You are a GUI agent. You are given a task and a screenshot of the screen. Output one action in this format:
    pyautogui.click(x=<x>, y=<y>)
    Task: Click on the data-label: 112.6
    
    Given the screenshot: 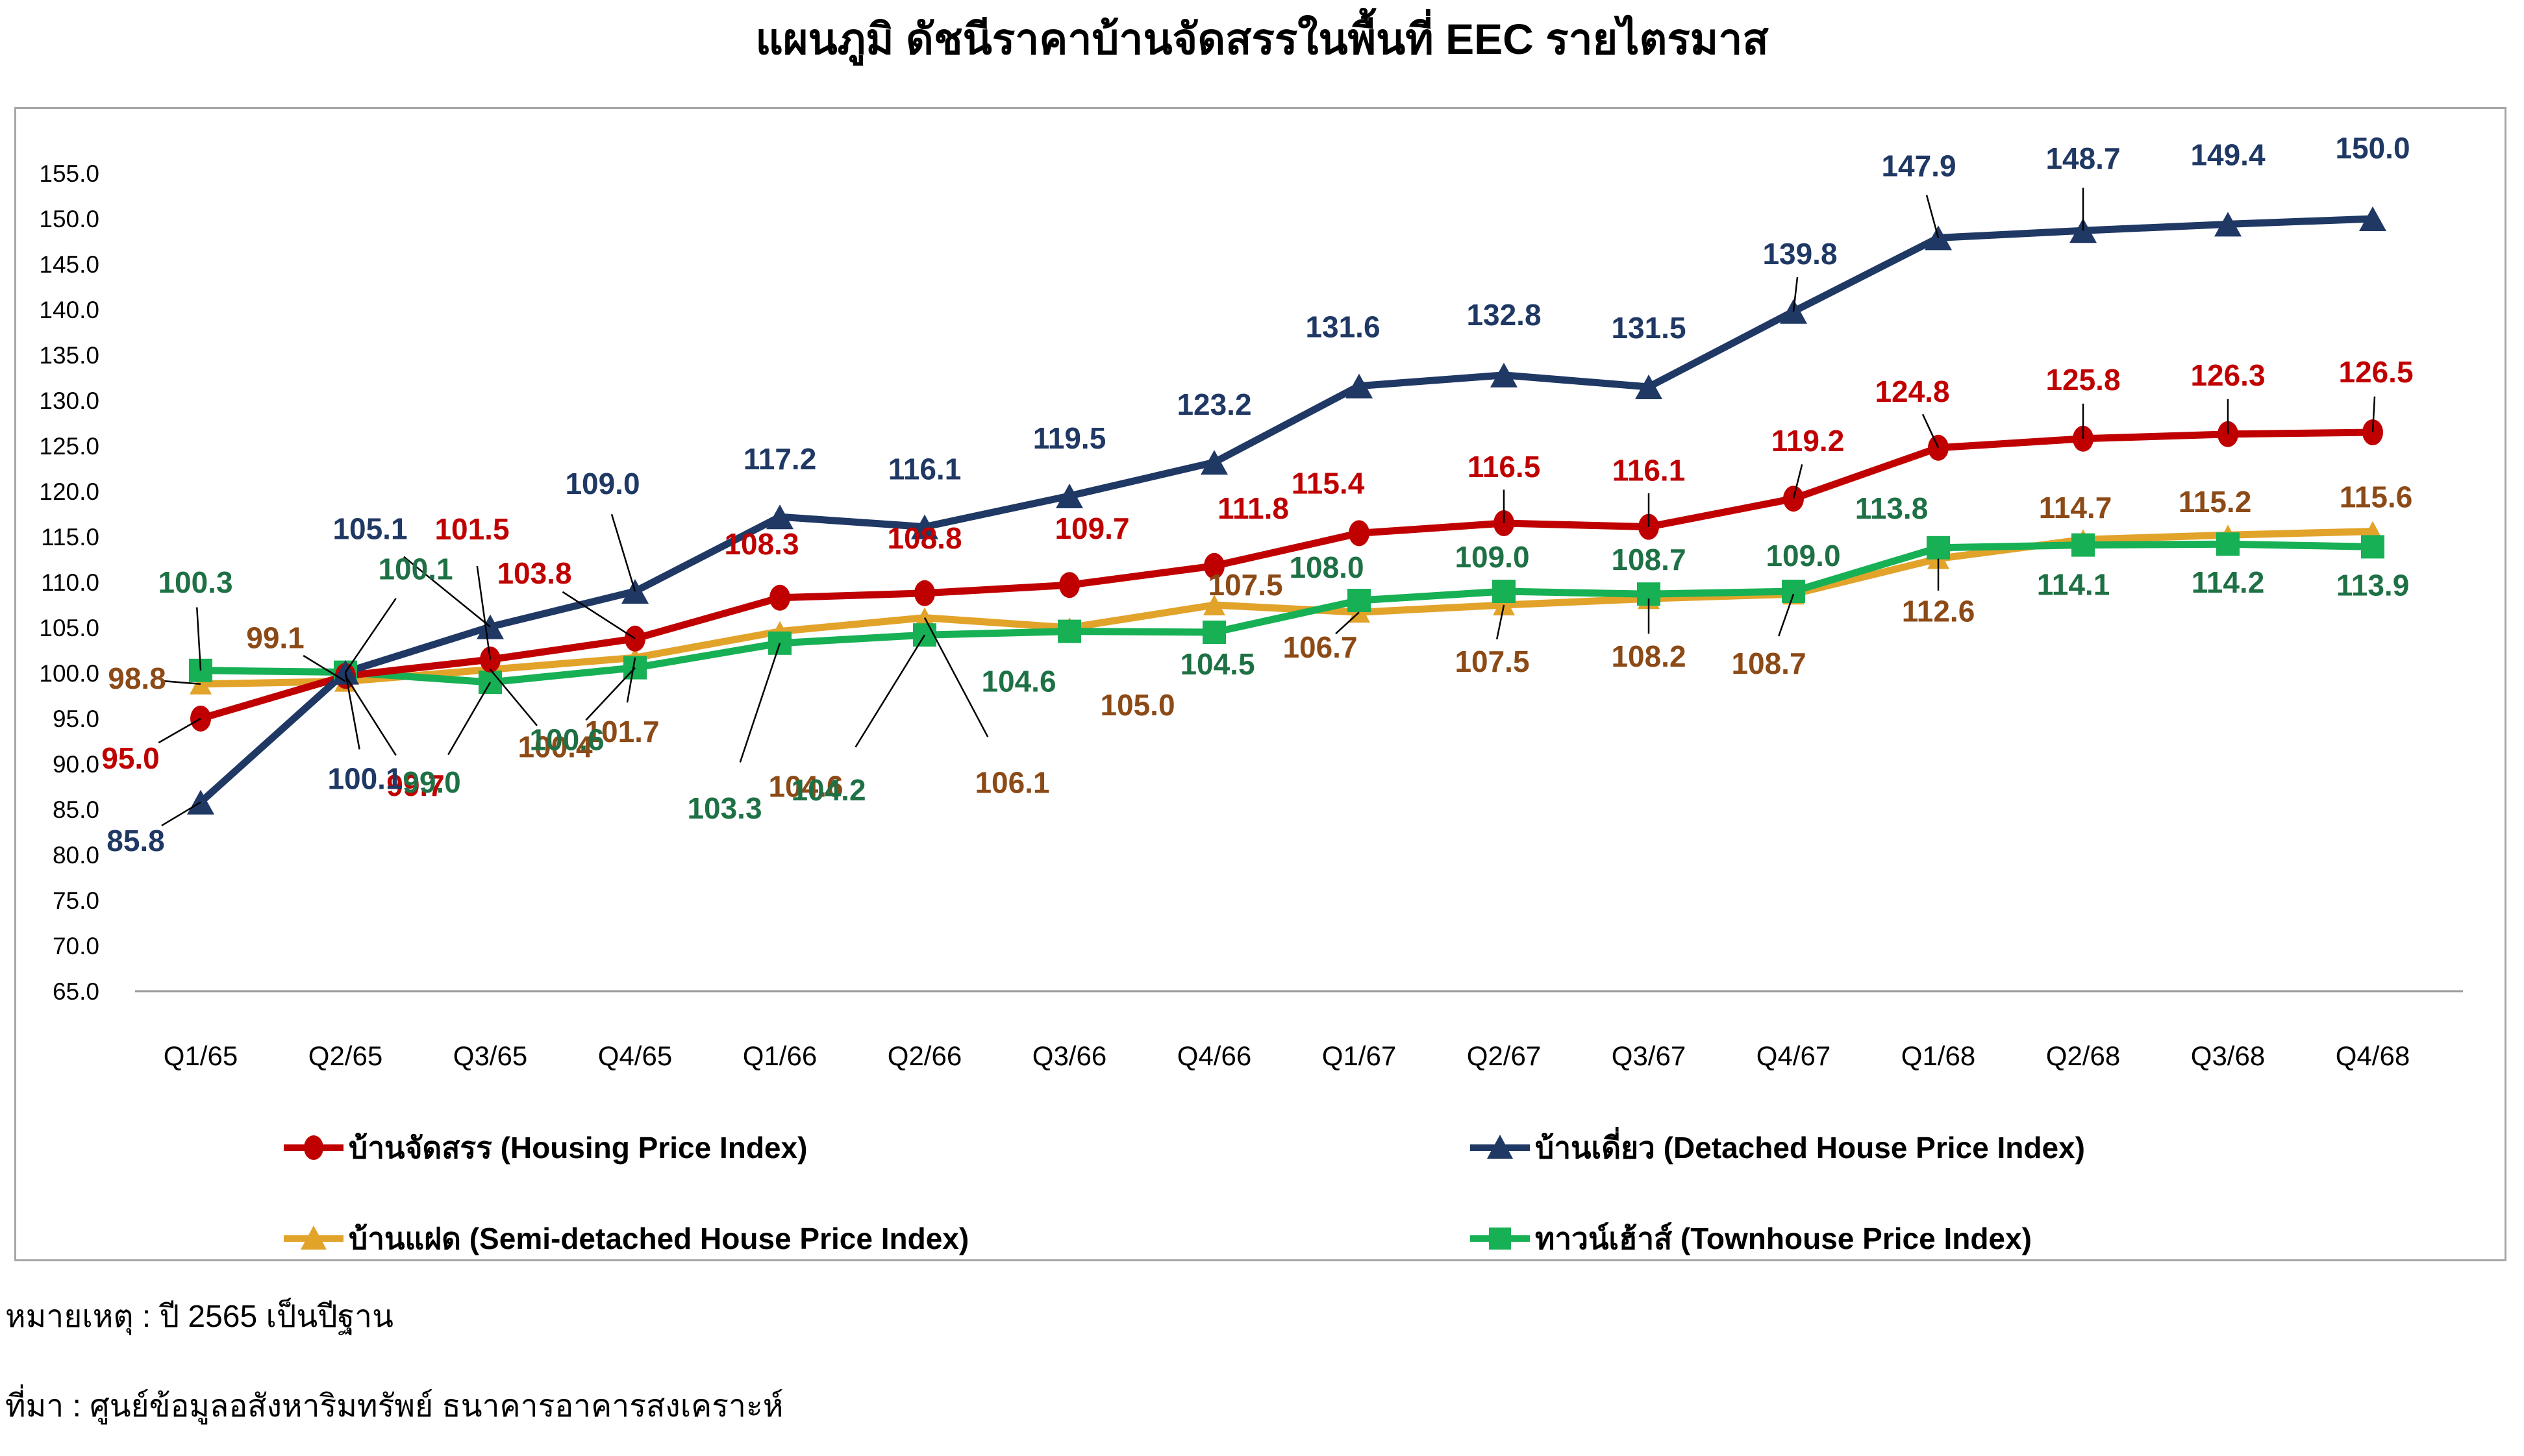 What is the action you would take?
    pyautogui.click(x=1938, y=611)
    